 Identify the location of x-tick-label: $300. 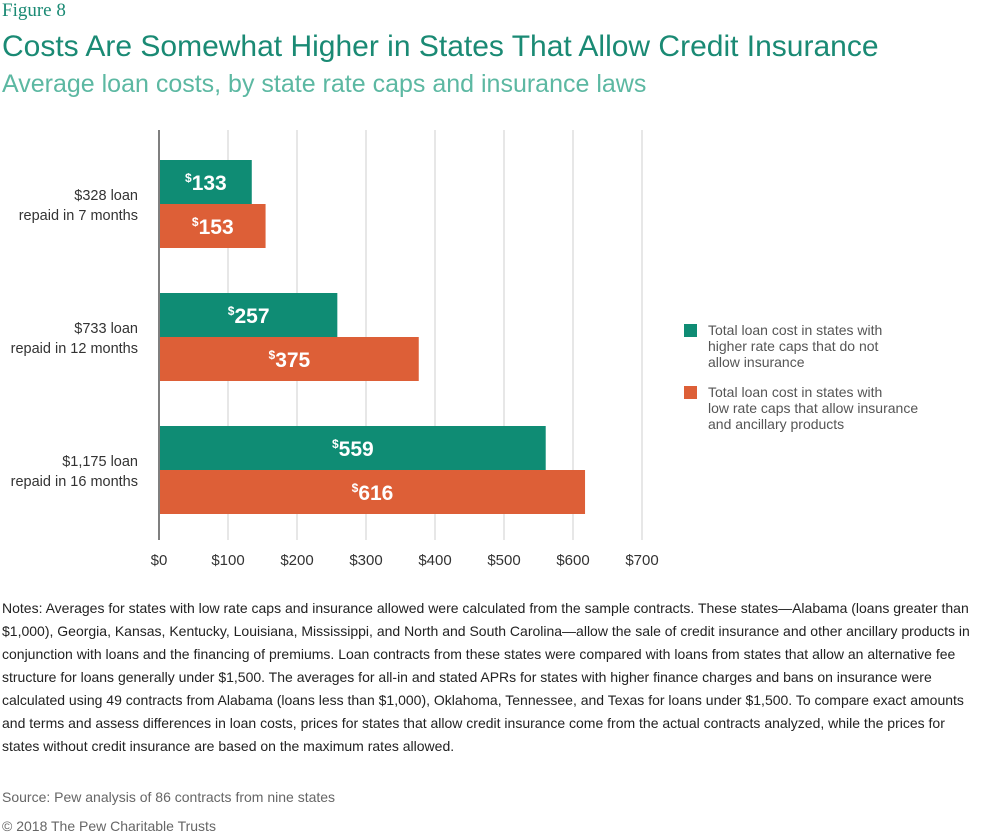
(365, 560).